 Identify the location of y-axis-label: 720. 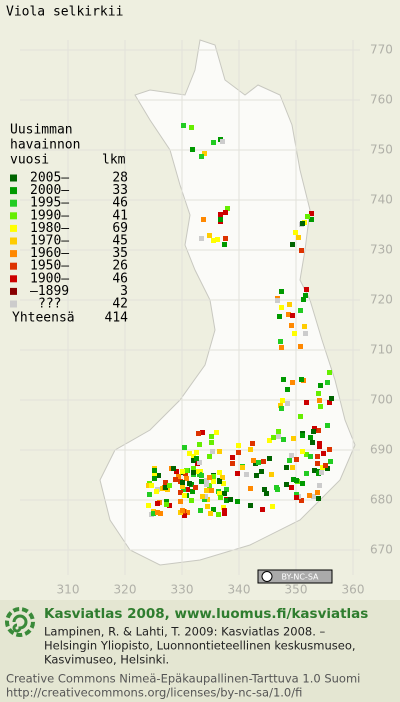
(381, 300).